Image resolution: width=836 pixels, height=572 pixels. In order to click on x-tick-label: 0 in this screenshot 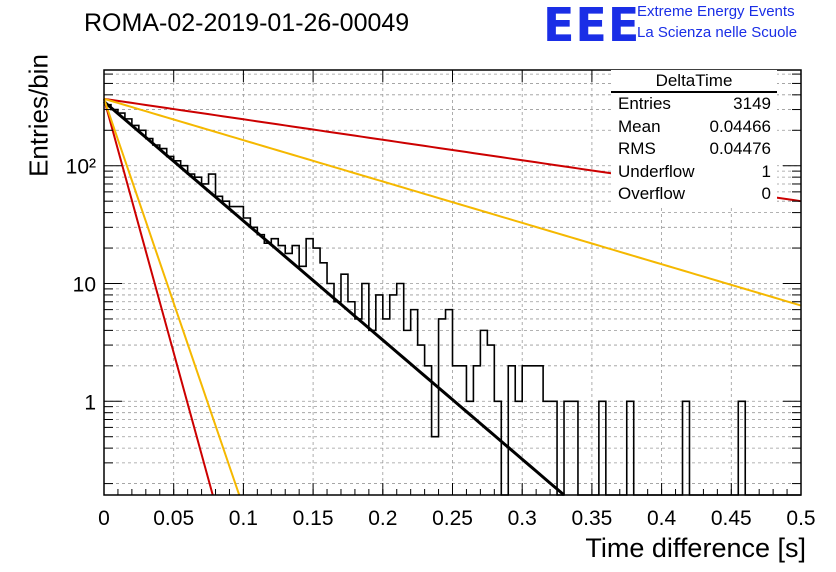, I will do `click(104, 518)`.